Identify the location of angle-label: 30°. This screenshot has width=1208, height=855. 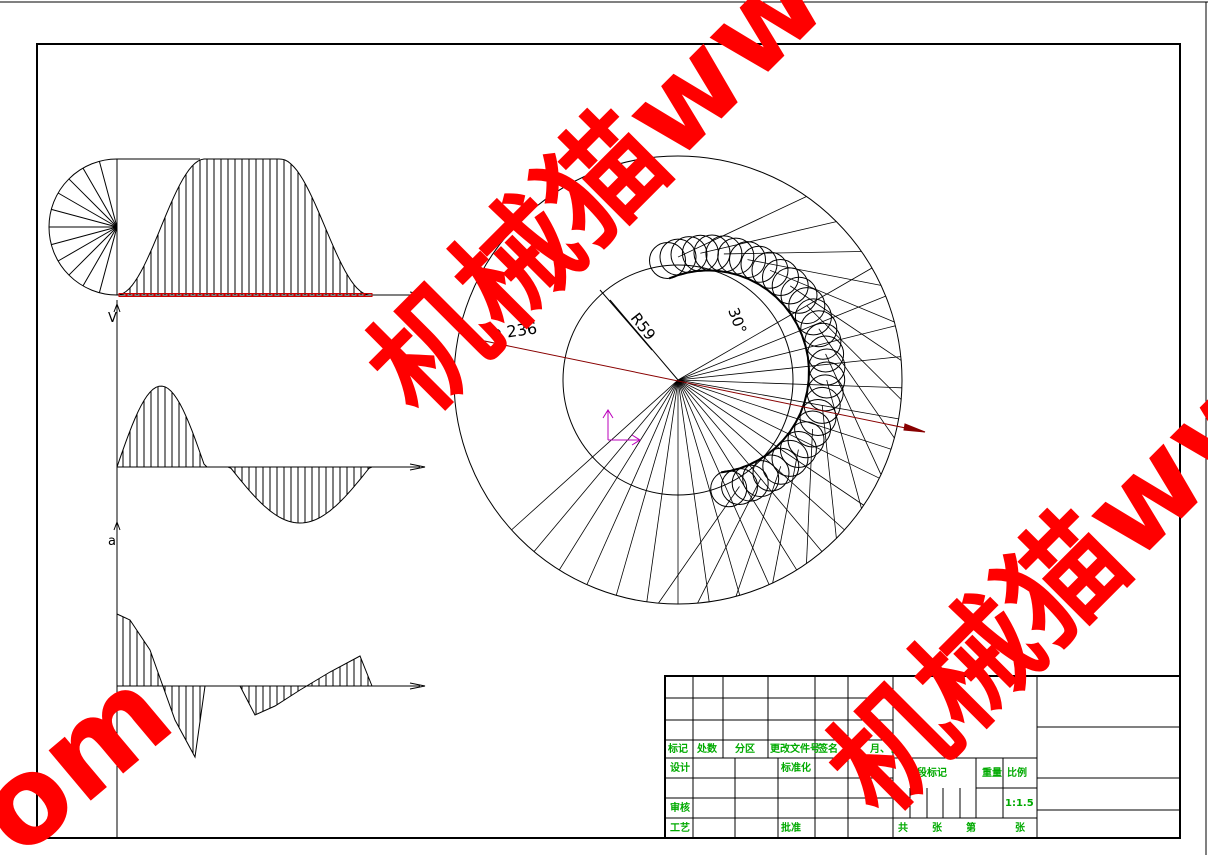
(737, 320).